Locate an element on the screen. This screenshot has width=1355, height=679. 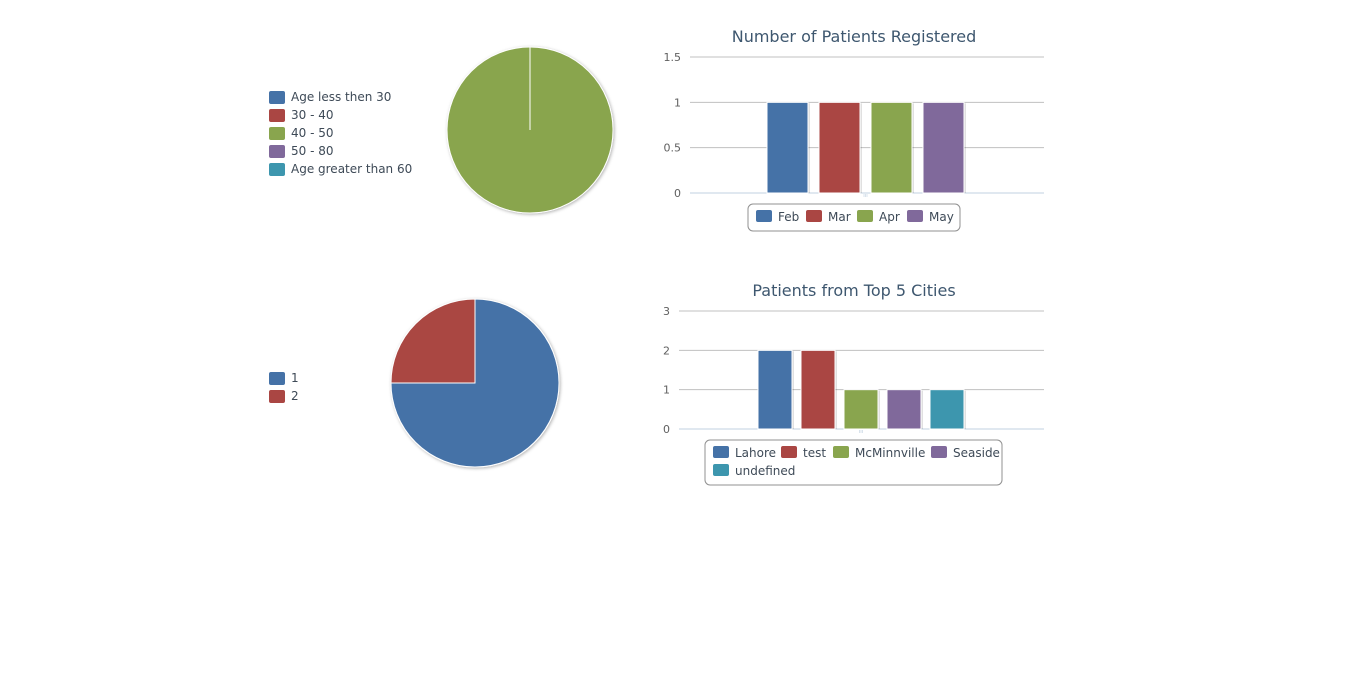
legend-label: McMinnville is located at coordinates (890, 453).